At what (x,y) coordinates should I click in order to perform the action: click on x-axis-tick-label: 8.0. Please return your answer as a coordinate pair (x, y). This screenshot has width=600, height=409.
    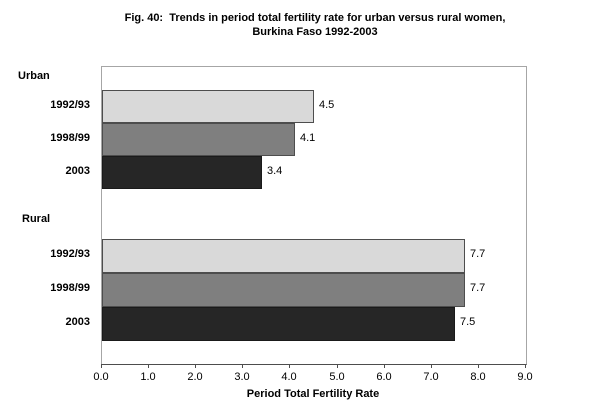
    Looking at the image, I should click on (478, 377).